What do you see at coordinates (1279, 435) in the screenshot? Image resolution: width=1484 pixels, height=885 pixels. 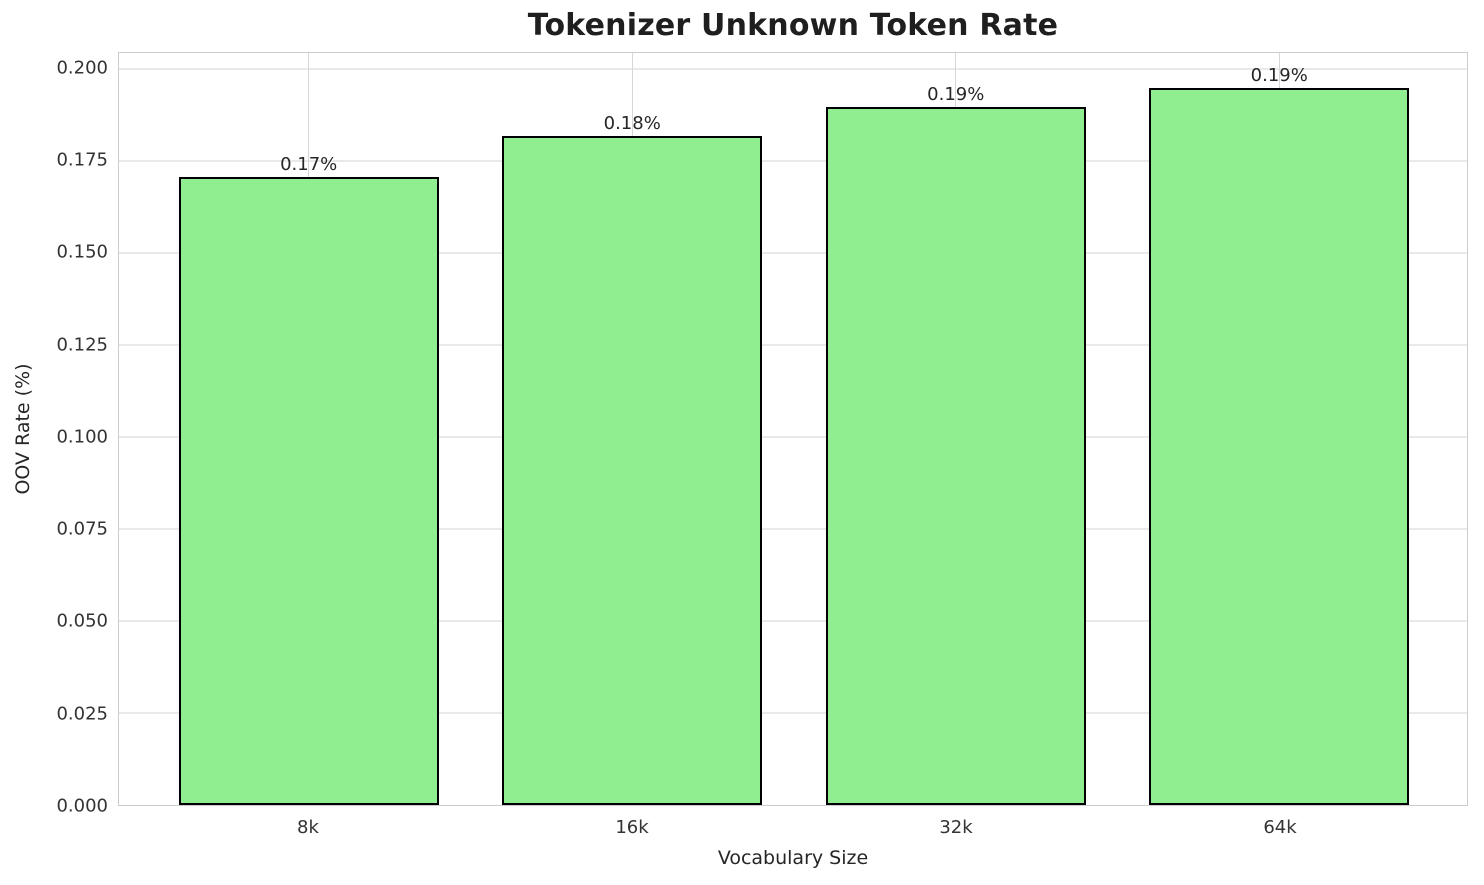 I see `bar-64k: 0.19%` at bounding box center [1279, 435].